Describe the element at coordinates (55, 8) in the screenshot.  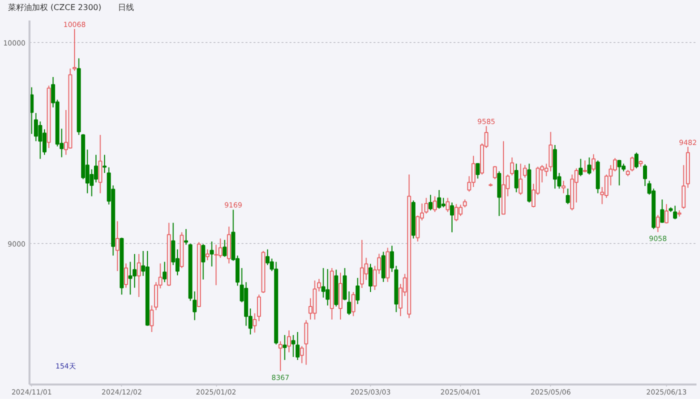
I see `chart-title: 菜籽油加权 (CZCE 2300)` at that location.